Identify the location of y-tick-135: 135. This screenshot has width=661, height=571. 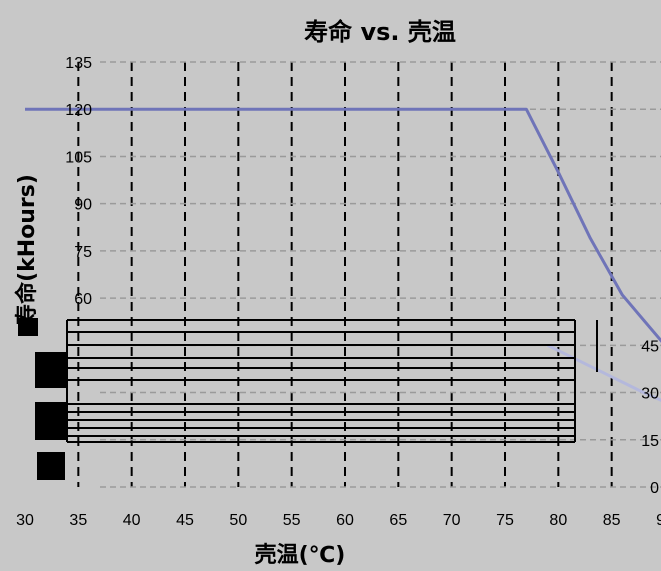
(78, 63).